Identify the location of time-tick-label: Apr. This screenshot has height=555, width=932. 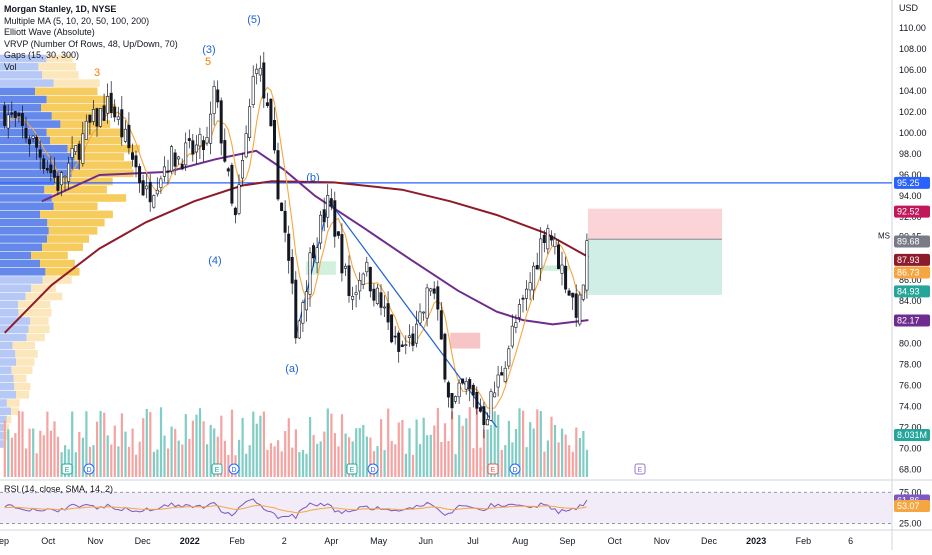
(331, 541).